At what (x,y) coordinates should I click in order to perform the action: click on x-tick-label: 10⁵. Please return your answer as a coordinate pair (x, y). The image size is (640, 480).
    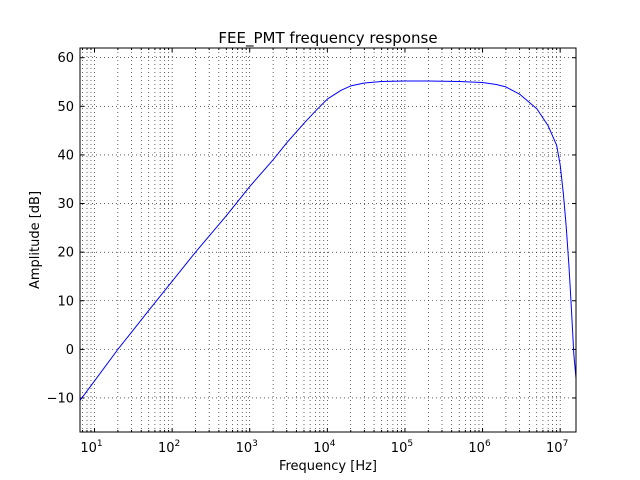
    Looking at the image, I should click on (402, 447).